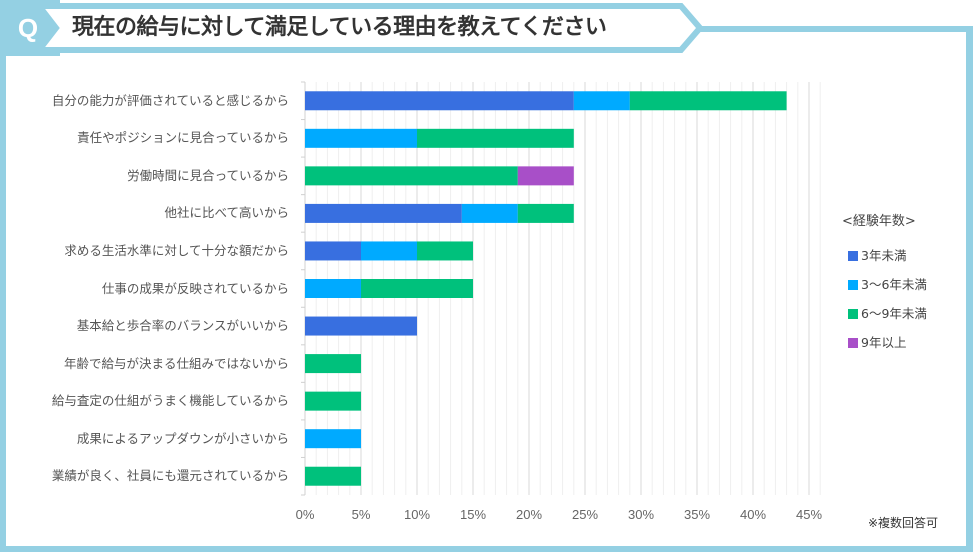 Image resolution: width=973 pixels, height=552 pixels. I want to click on header-rule, so click(831, 29).